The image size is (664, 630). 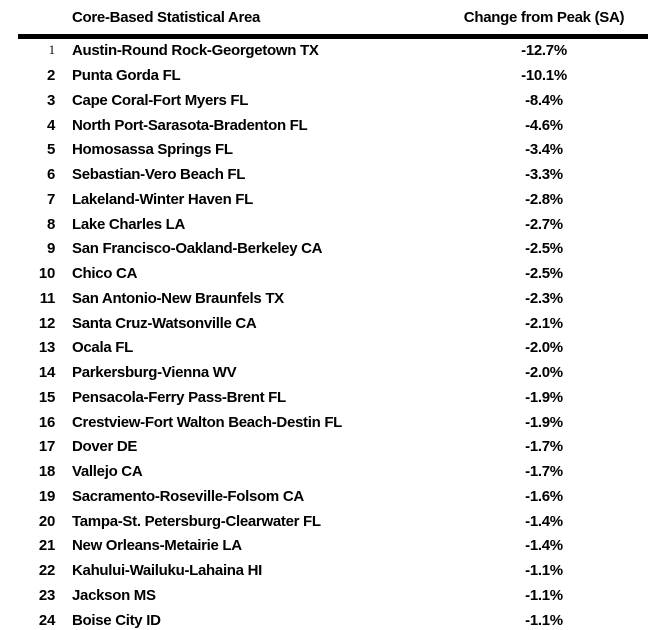 What do you see at coordinates (332, 595) in the screenshot?
I see `table-row: 23 Jackson MS -1.1%` at bounding box center [332, 595].